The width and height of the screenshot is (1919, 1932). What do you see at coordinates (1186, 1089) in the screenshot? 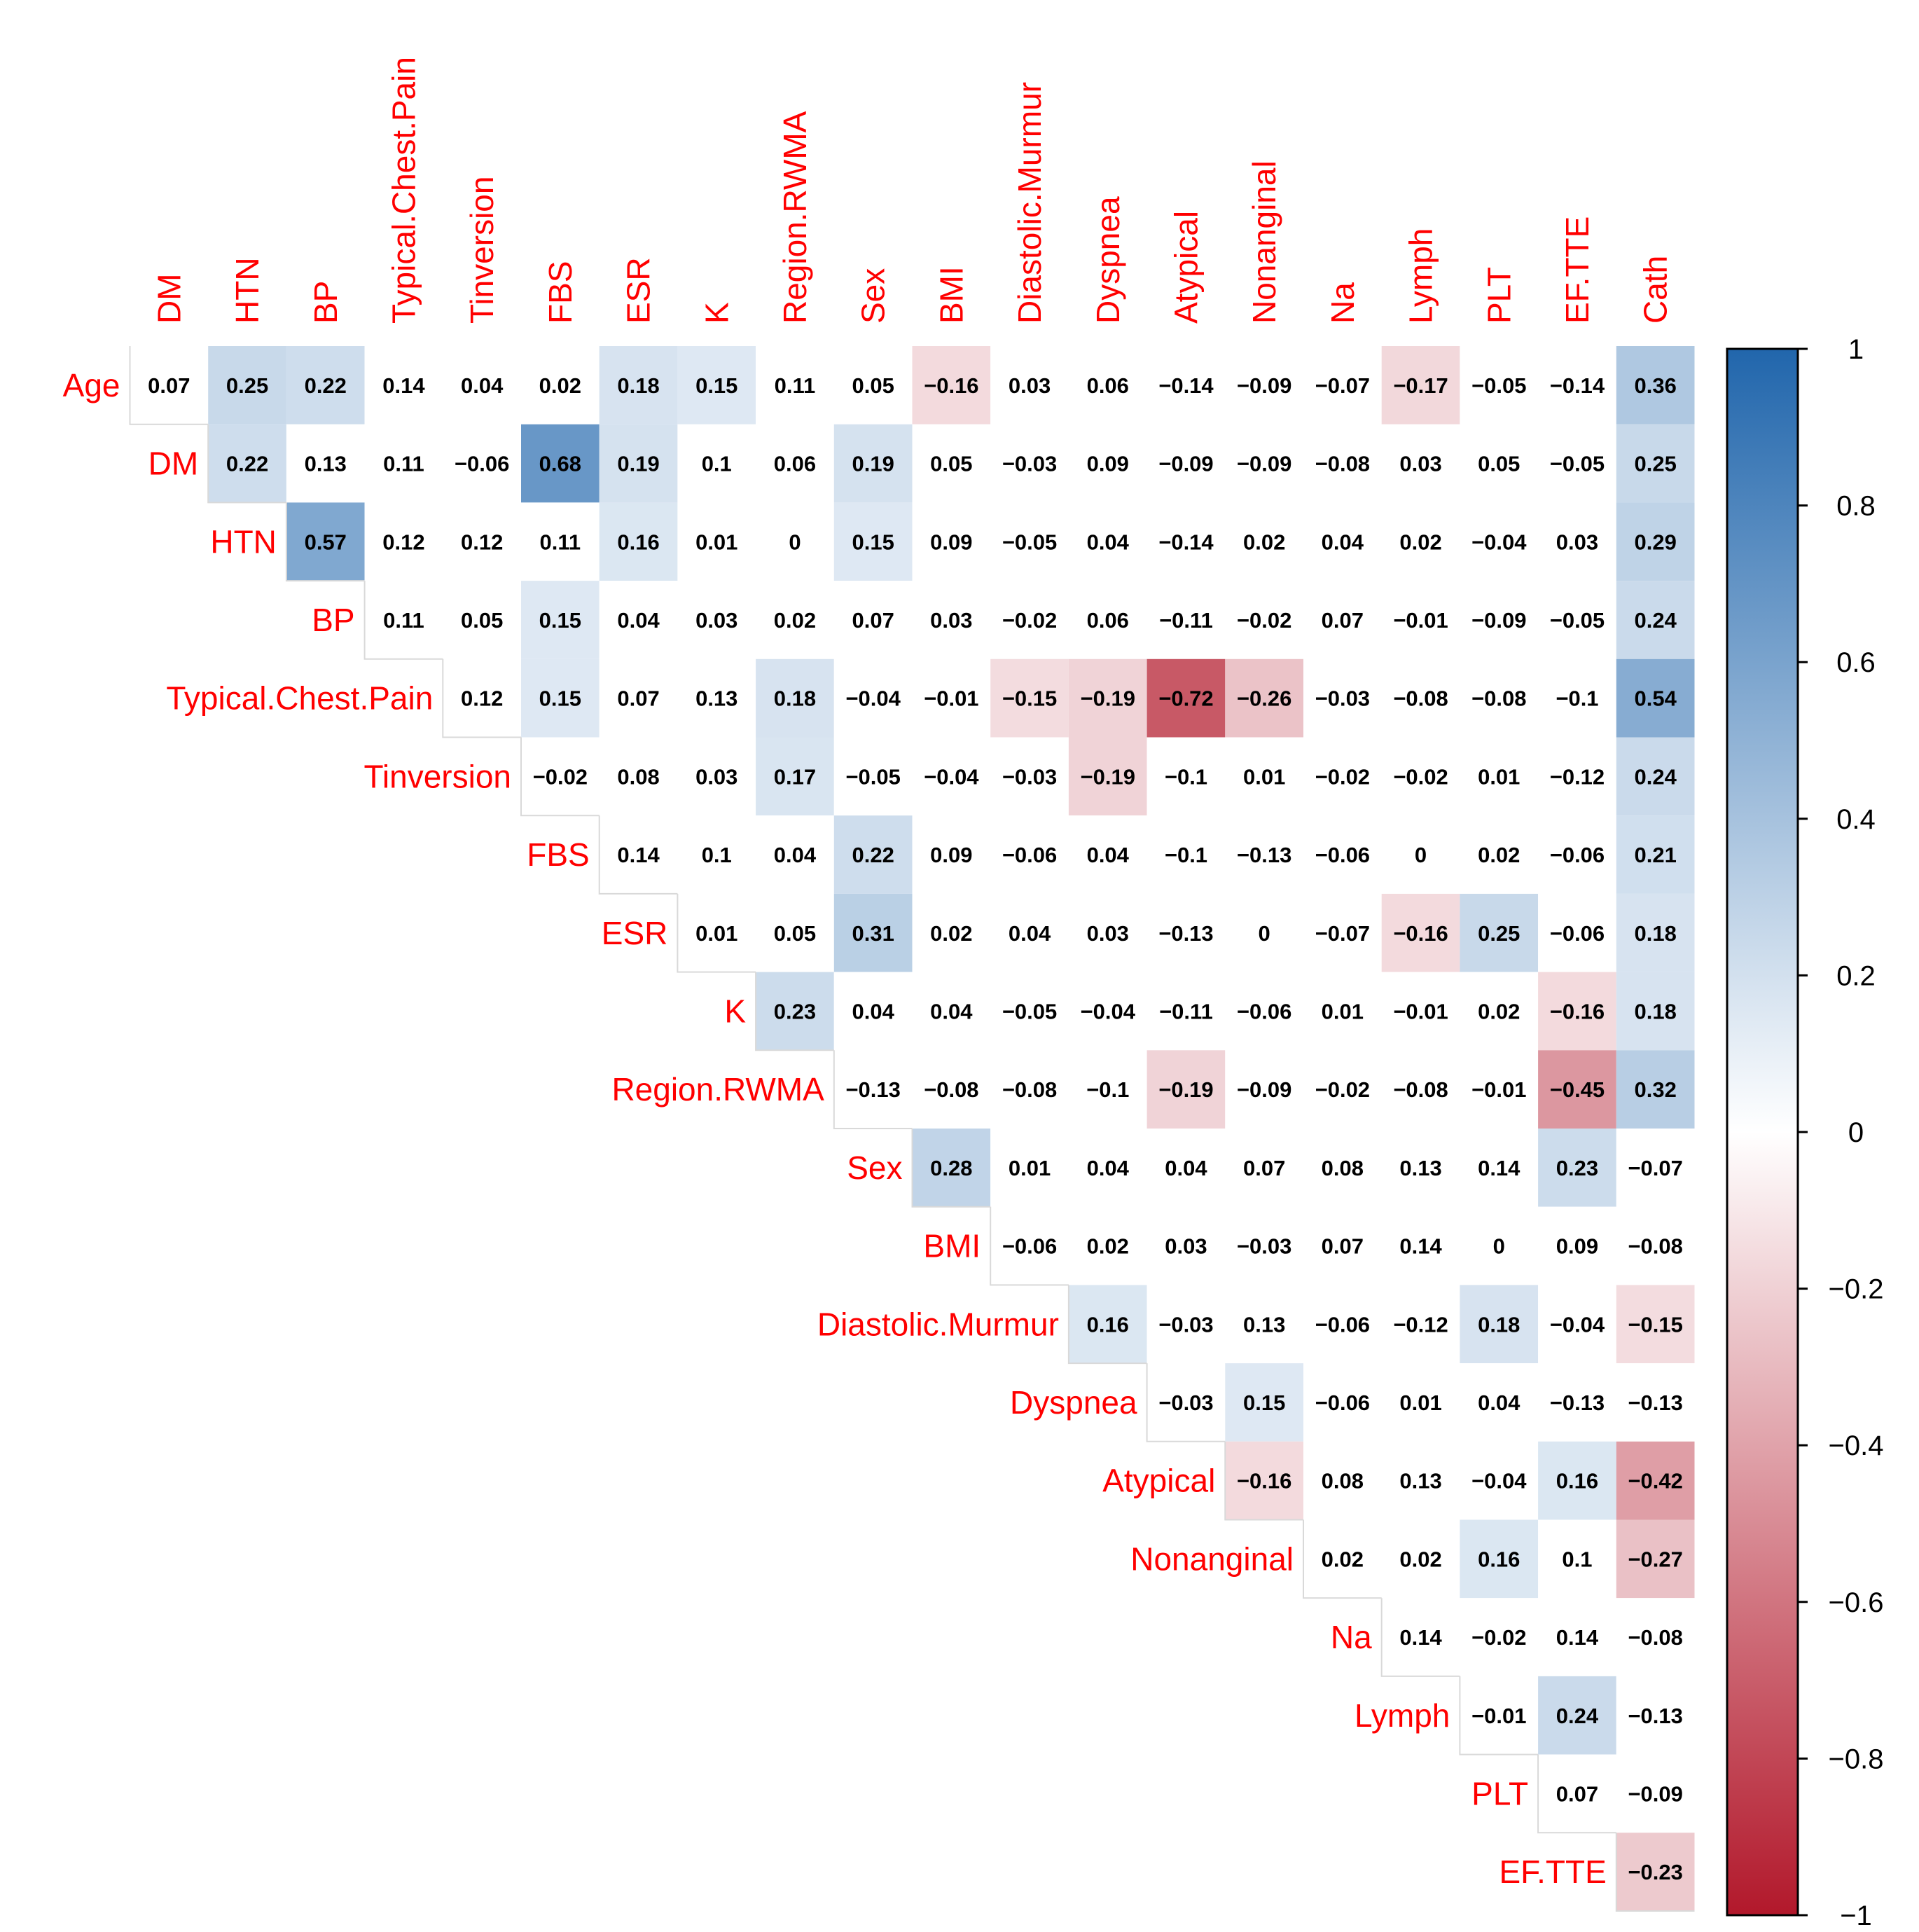
I see `cell-value: −0.19` at bounding box center [1186, 1089].